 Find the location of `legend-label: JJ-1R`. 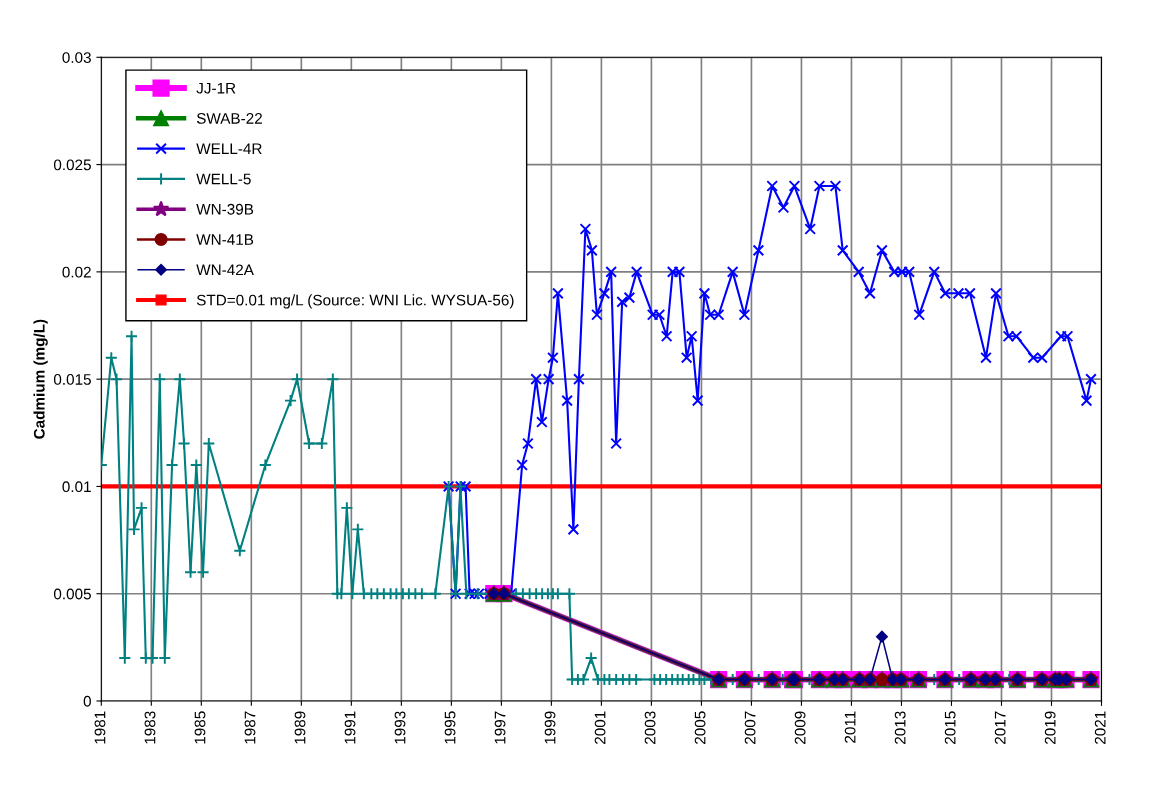

legend-label: JJ-1R is located at coordinates (216, 88).